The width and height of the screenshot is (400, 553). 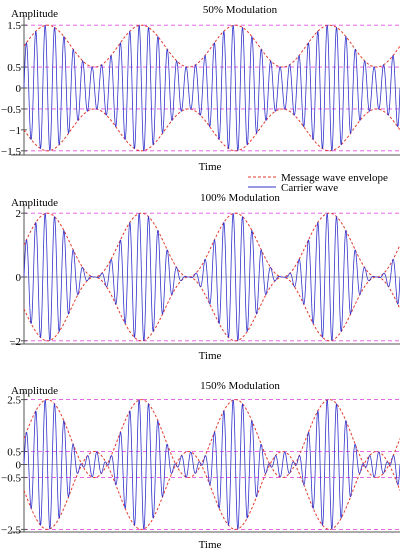 I want to click on chart-title: 150% Modulation, so click(x=240, y=386).